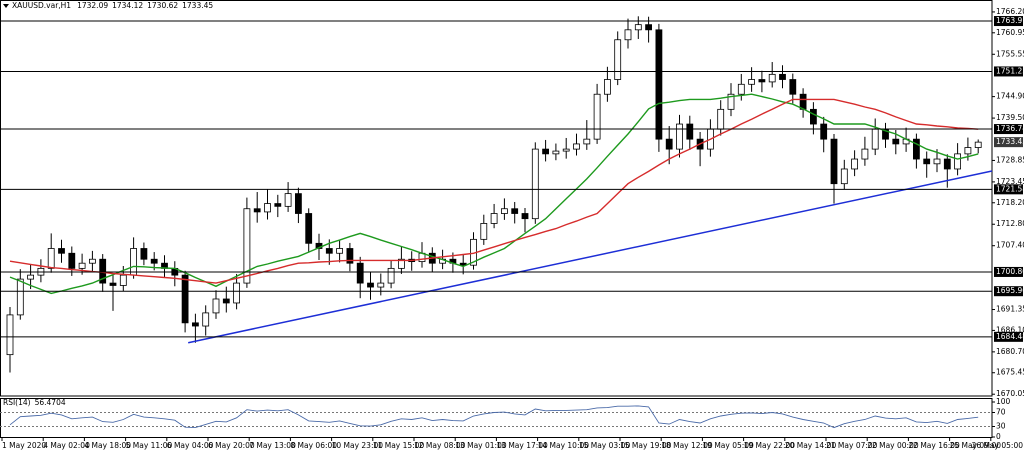  I want to click on level-label: 1684.48, so click(1010, 336).